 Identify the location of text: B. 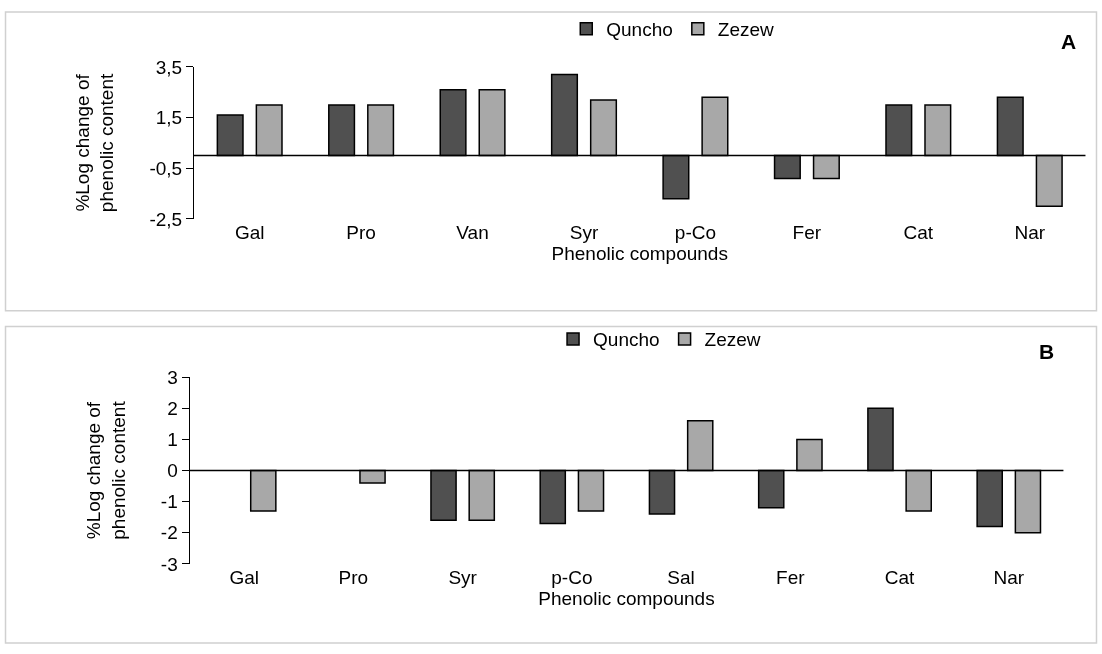
(1047, 351).